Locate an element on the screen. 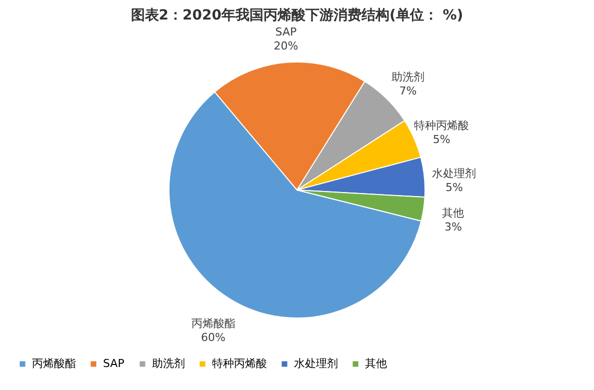 This screenshot has width=594, height=390. data-label: 7% is located at coordinates (408, 91).